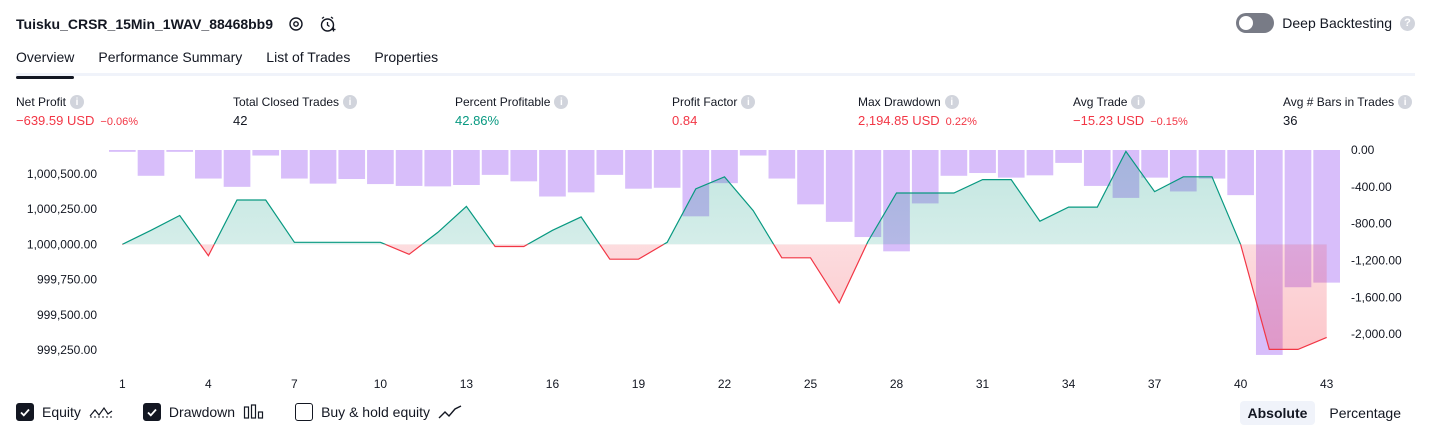 Image resolution: width=1431 pixels, height=438 pixels. Describe the element at coordinates (64, 412) in the screenshot. I see `legend-equity: Equity` at that location.